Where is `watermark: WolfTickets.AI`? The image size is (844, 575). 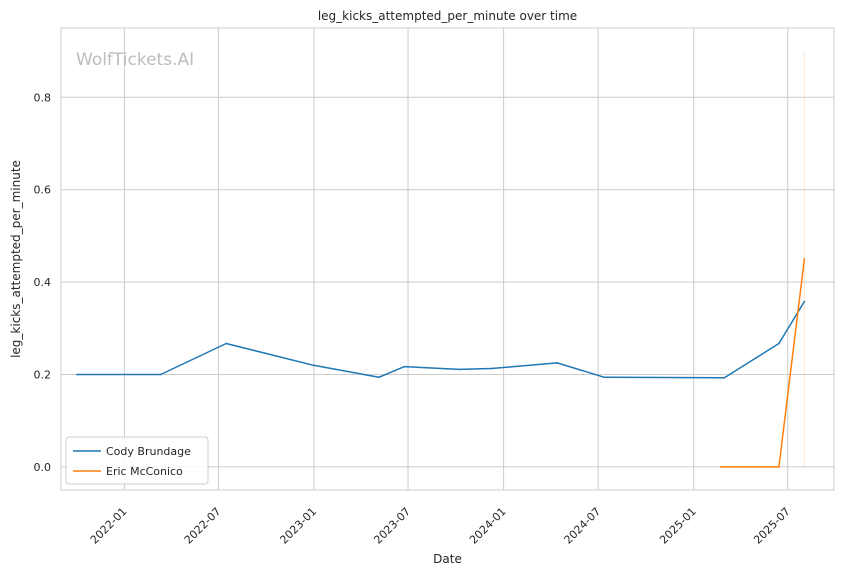
watermark: WolfTickets.AI is located at coordinates (135, 60).